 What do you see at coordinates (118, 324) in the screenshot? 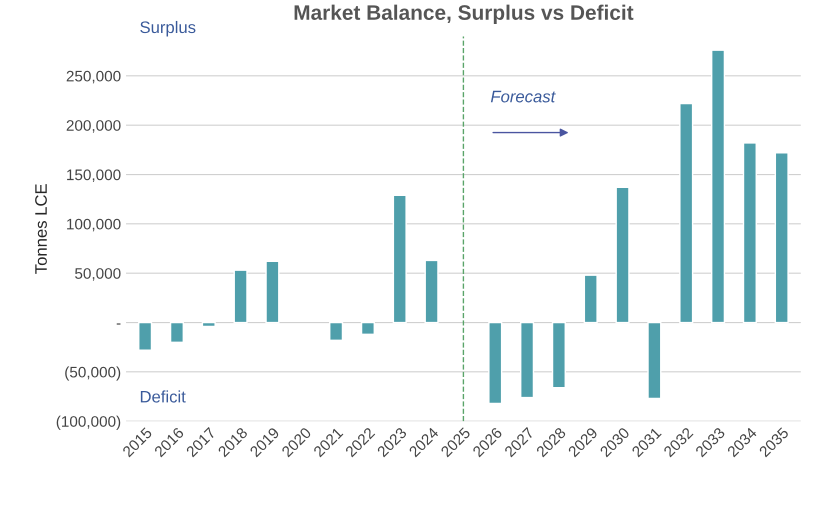
I see `y-tick-label: -` at bounding box center [118, 324].